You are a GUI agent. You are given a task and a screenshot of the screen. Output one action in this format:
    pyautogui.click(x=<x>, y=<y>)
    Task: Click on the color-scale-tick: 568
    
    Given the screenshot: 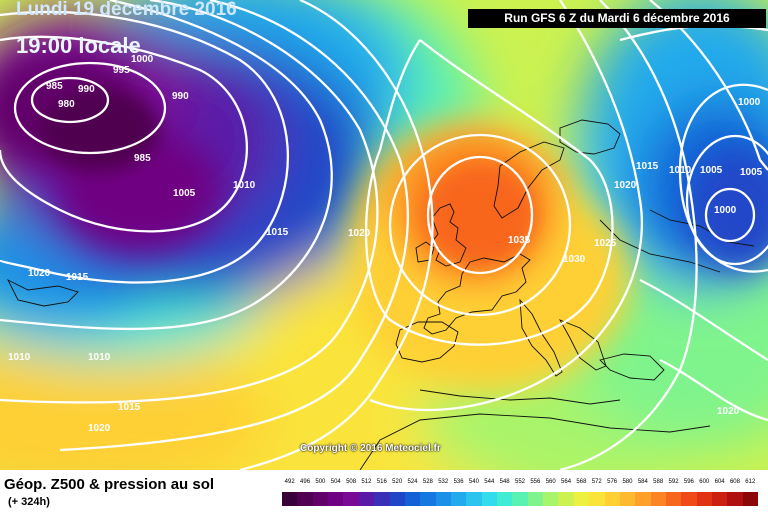 What is the action you would take?
    pyautogui.click(x=581, y=482)
    